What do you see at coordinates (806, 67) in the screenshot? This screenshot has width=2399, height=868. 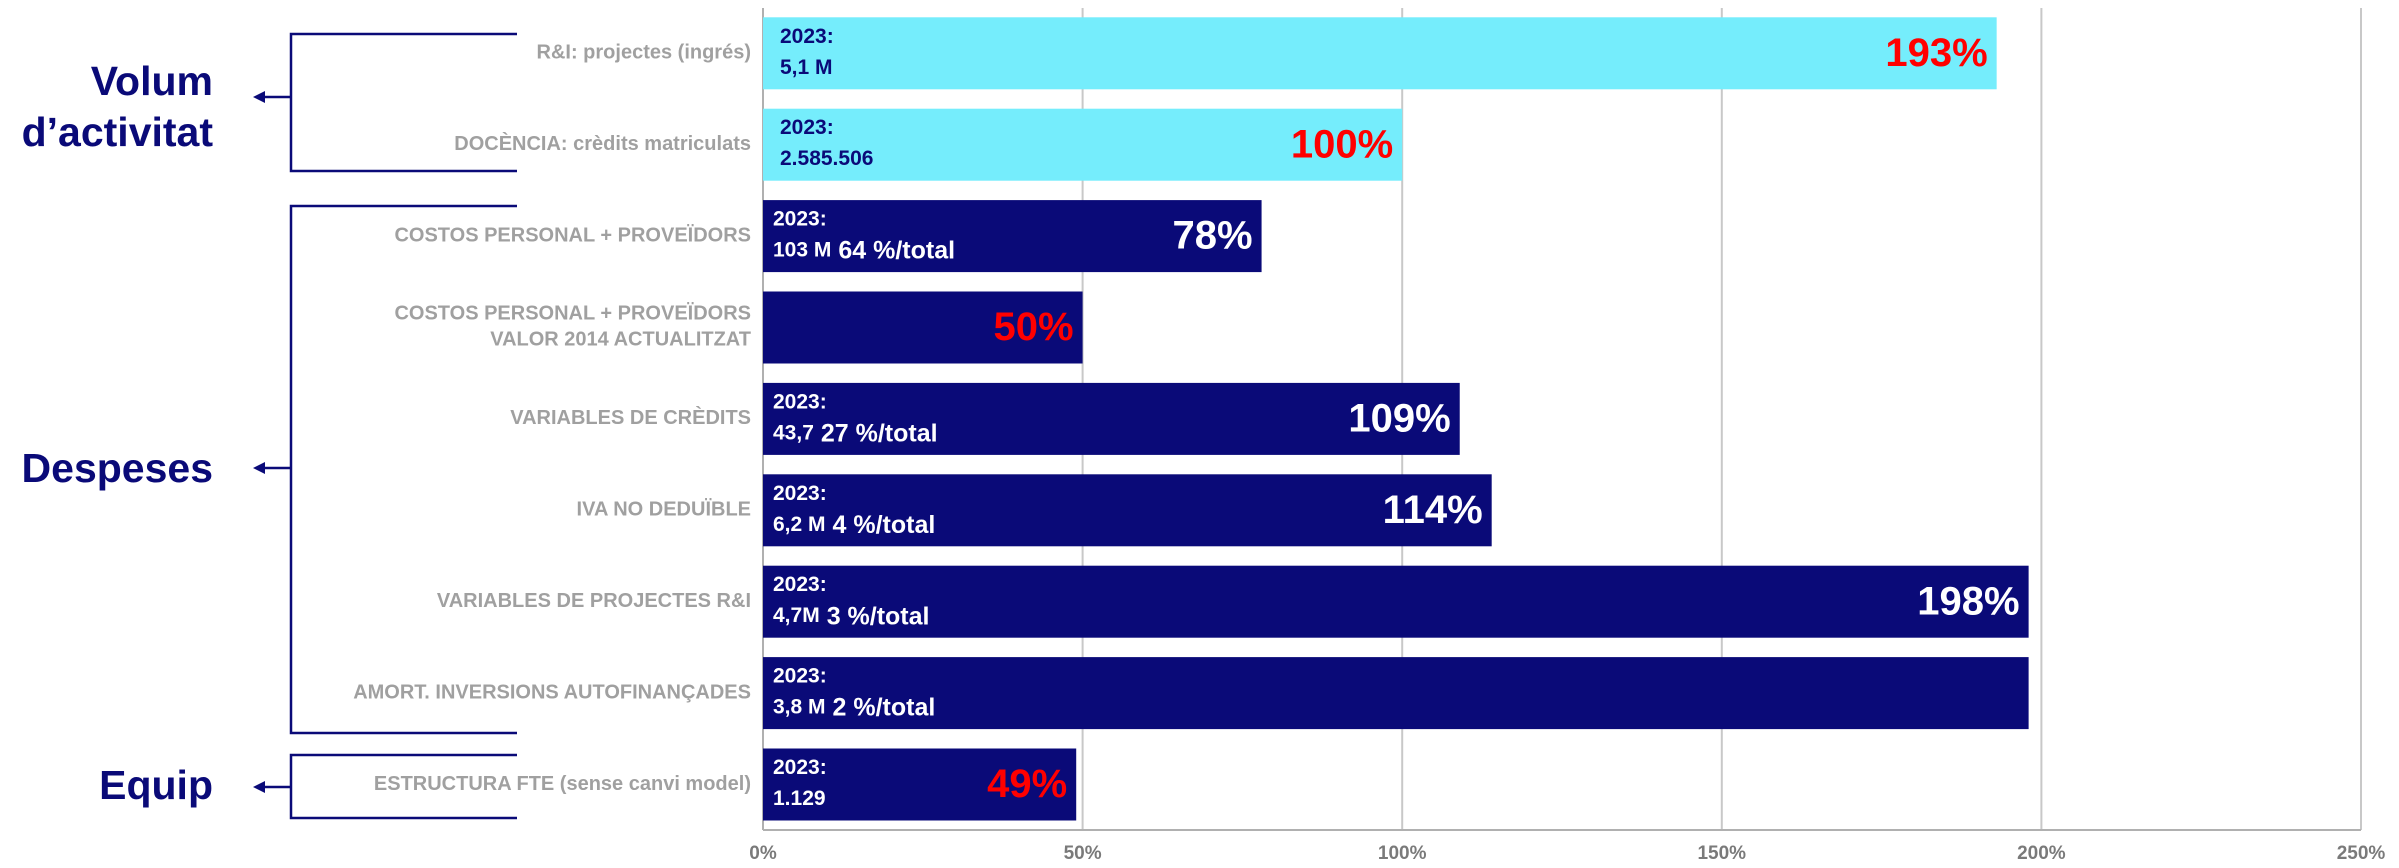 I see `bar-note: 5,1 M` at bounding box center [806, 67].